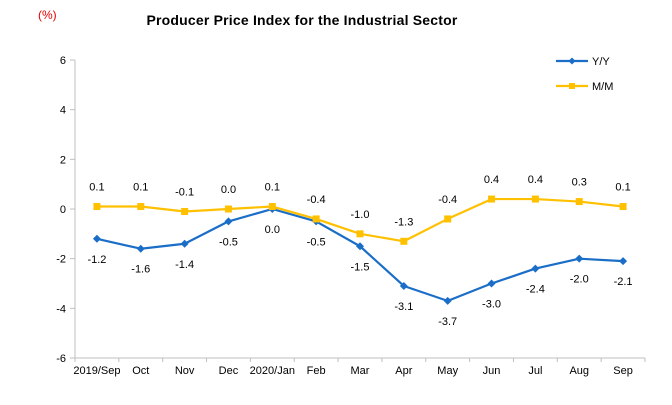 Image resolution: width=672 pixels, height=405 pixels. What do you see at coordinates (535, 290) in the screenshot?
I see `yy-data-label: -2.4` at bounding box center [535, 290].